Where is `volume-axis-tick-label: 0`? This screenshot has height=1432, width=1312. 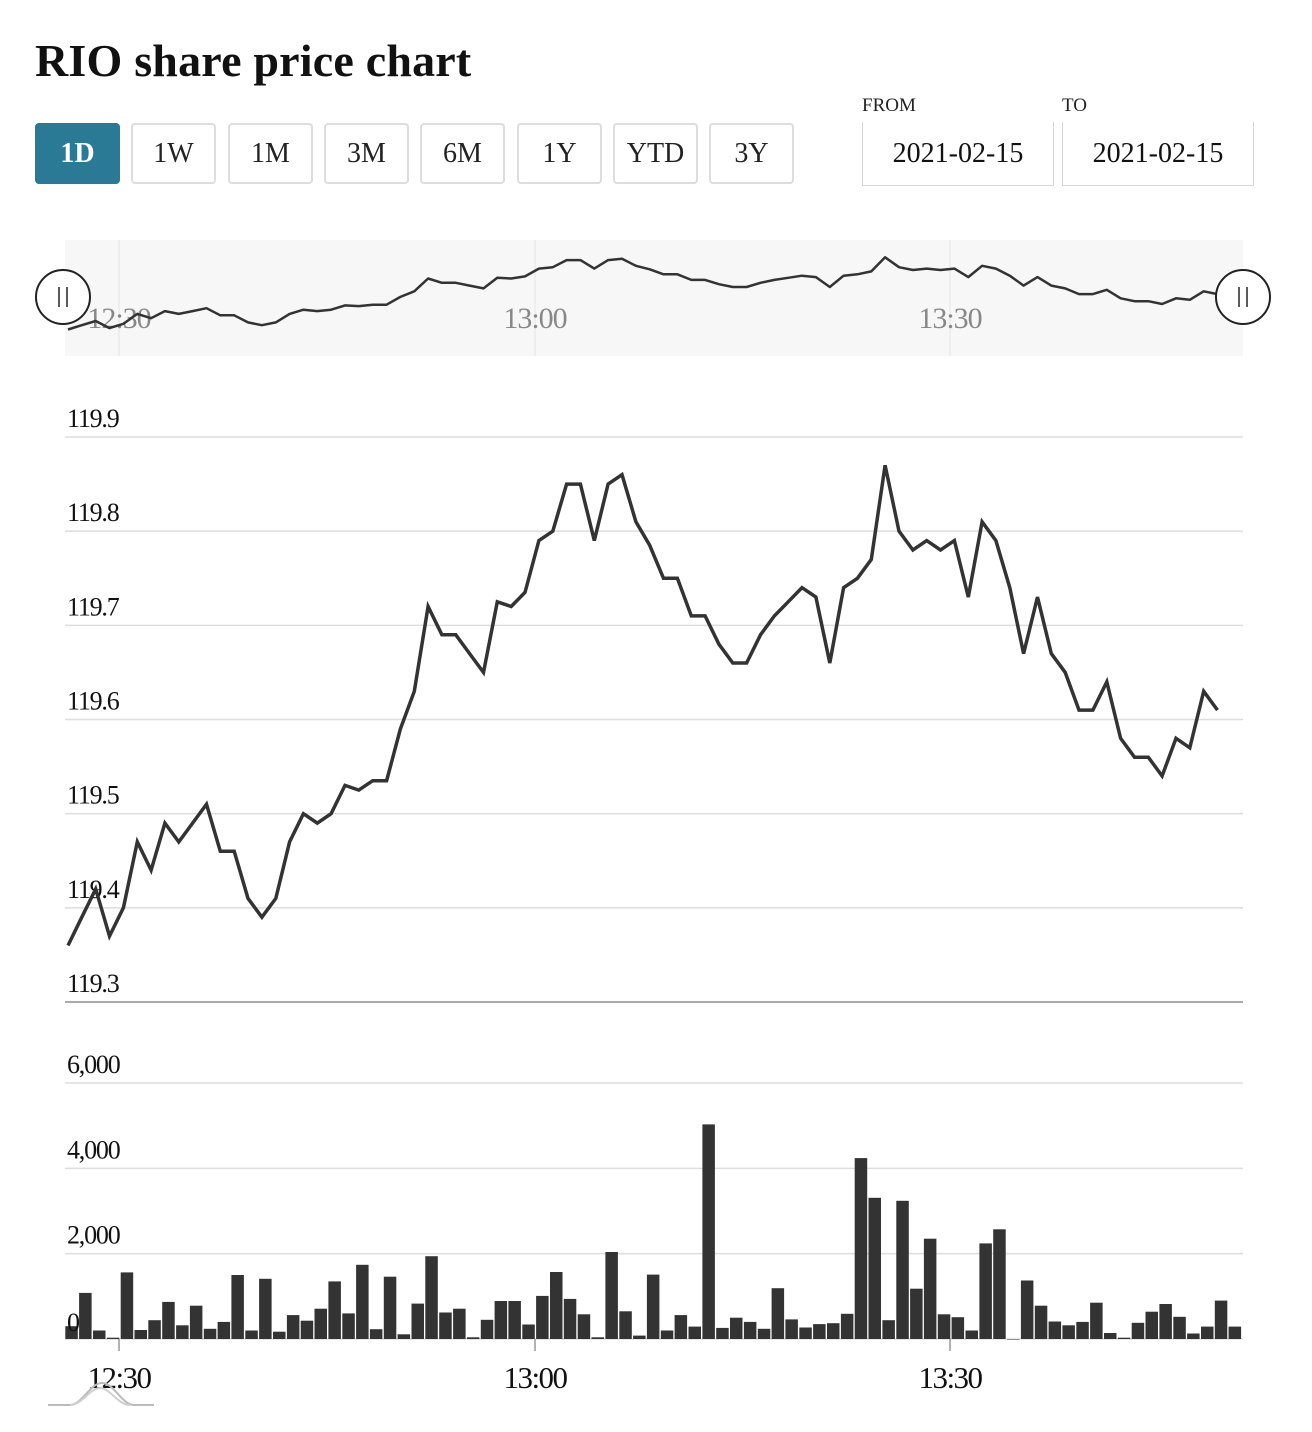 volume-axis-tick-label: 0 is located at coordinates (73, 1322).